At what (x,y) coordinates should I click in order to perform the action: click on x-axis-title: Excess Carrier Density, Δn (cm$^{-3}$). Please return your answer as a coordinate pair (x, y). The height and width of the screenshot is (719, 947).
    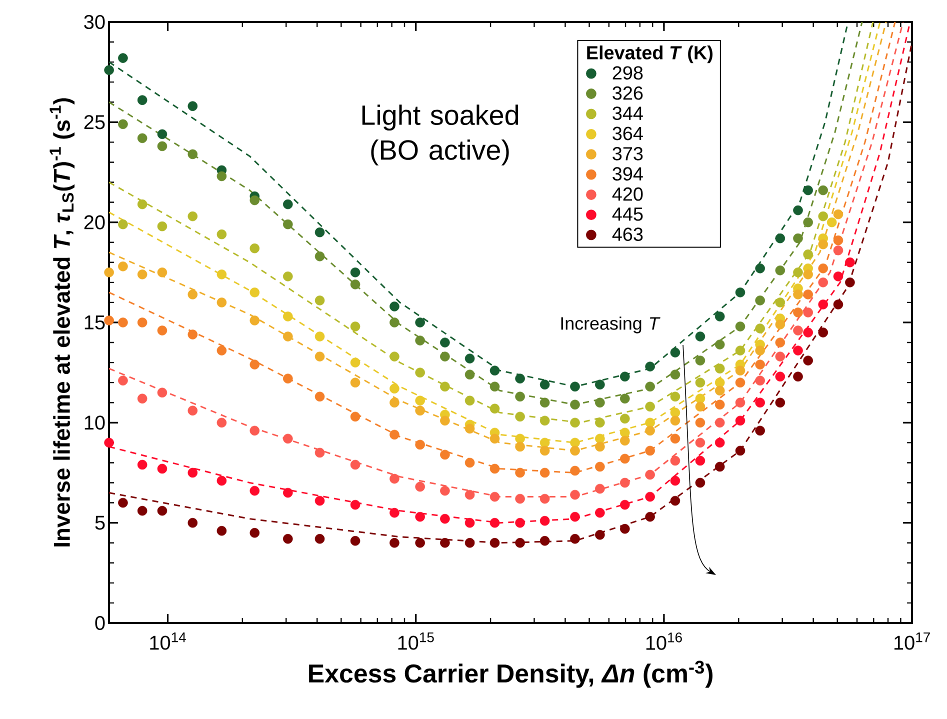
    Looking at the image, I should click on (510, 674).